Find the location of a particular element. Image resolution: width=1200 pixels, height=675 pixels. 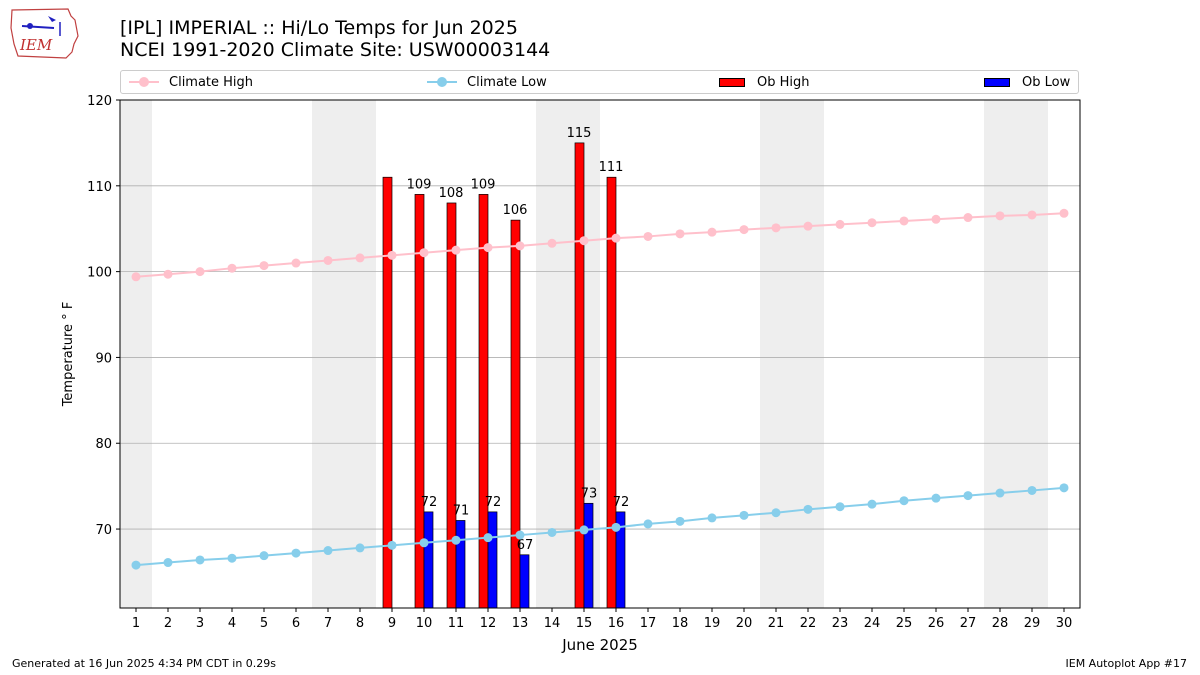

x-tick-label: 14 is located at coordinates (552, 623).